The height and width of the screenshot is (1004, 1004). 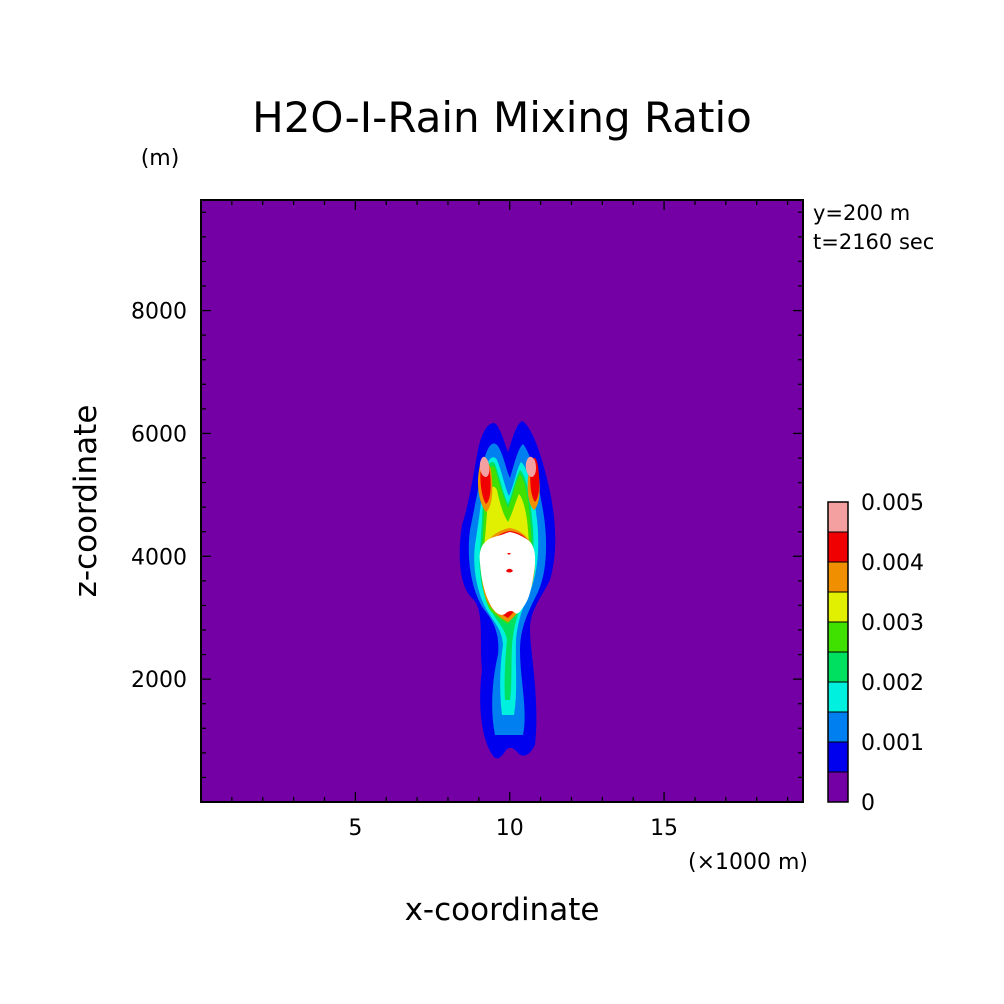 I want to click on colorbar-tick-label: 0.004, so click(x=892, y=563).